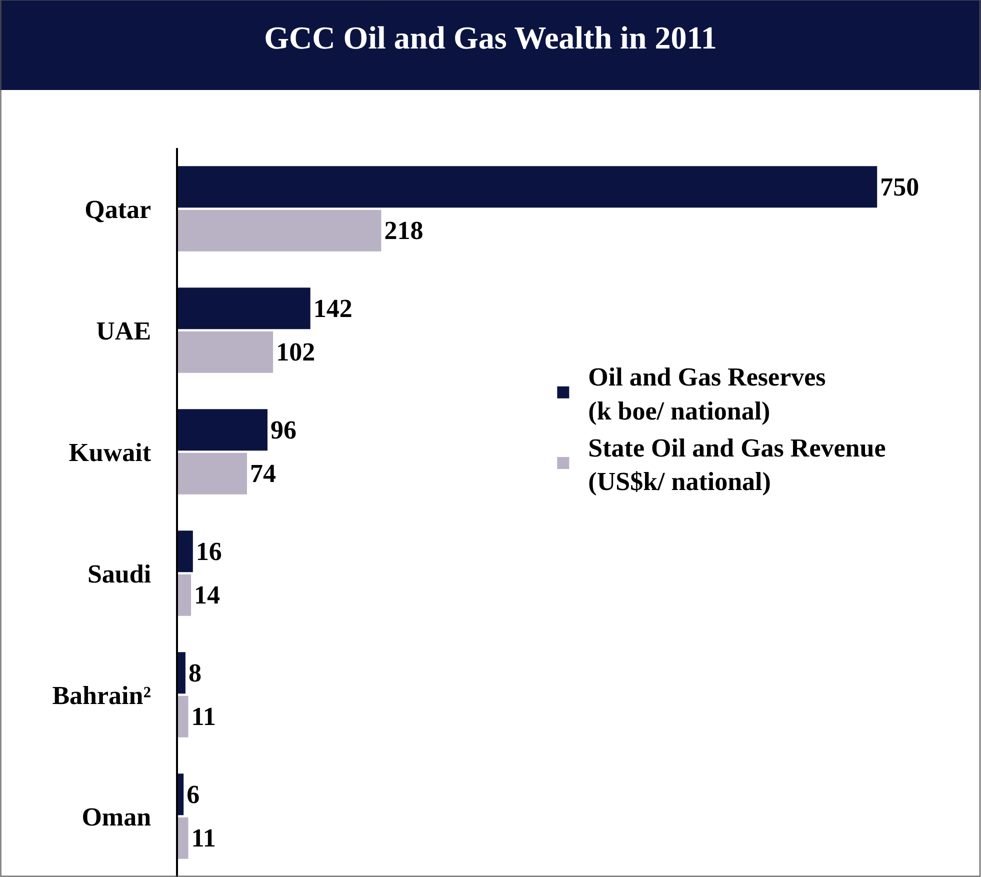  I want to click on data-label: 8, so click(195, 673).